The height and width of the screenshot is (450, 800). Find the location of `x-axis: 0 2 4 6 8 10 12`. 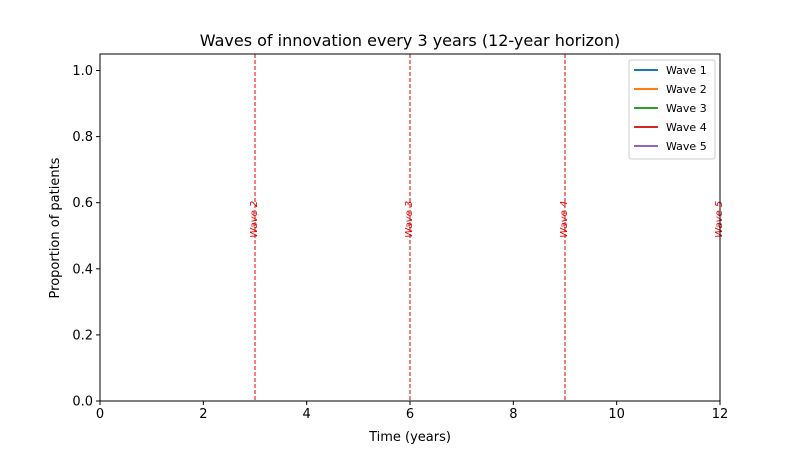

x-axis: 0 2 4 6 8 10 12 is located at coordinates (412, 411).